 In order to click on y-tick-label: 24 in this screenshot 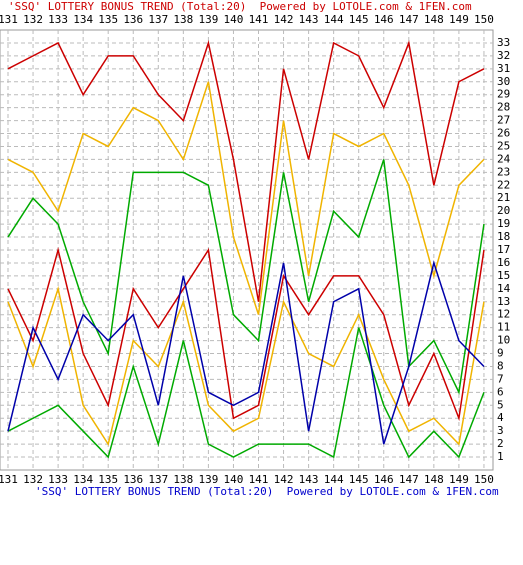, I will do `click(504, 158)`.